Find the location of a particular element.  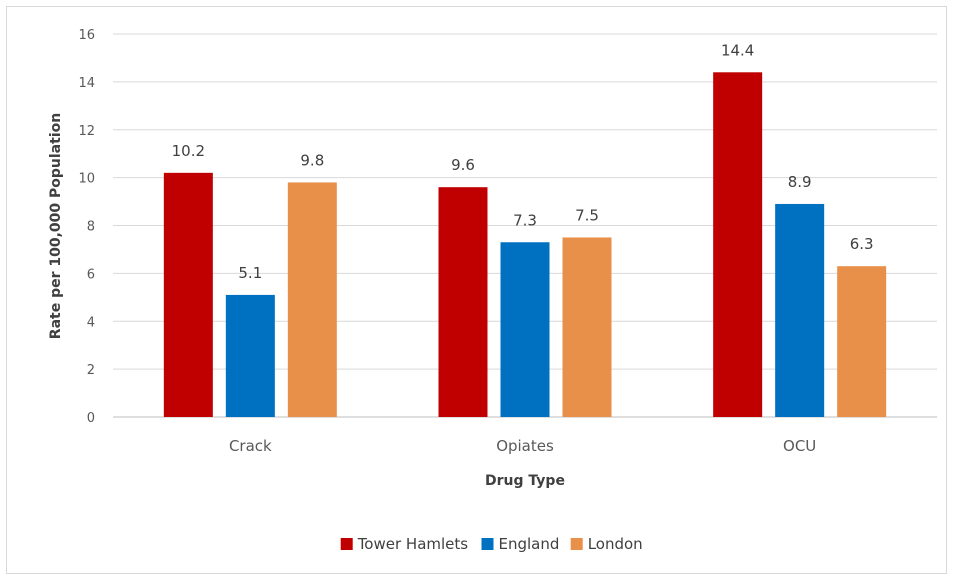

y-tick-label: 14 is located at coordinates (86, 83).